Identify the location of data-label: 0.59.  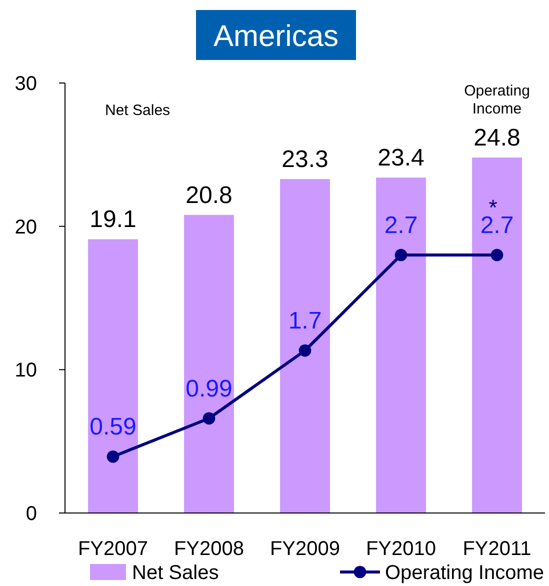
(113, 427).